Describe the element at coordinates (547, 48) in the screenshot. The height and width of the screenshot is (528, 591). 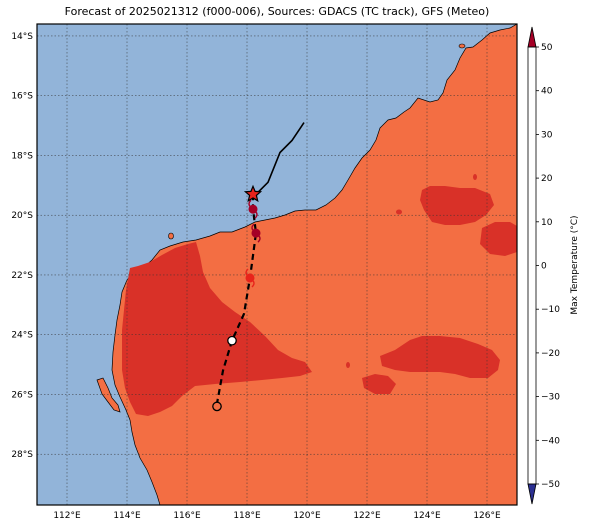
I see `colorbar-tick-label: 50` at that location.